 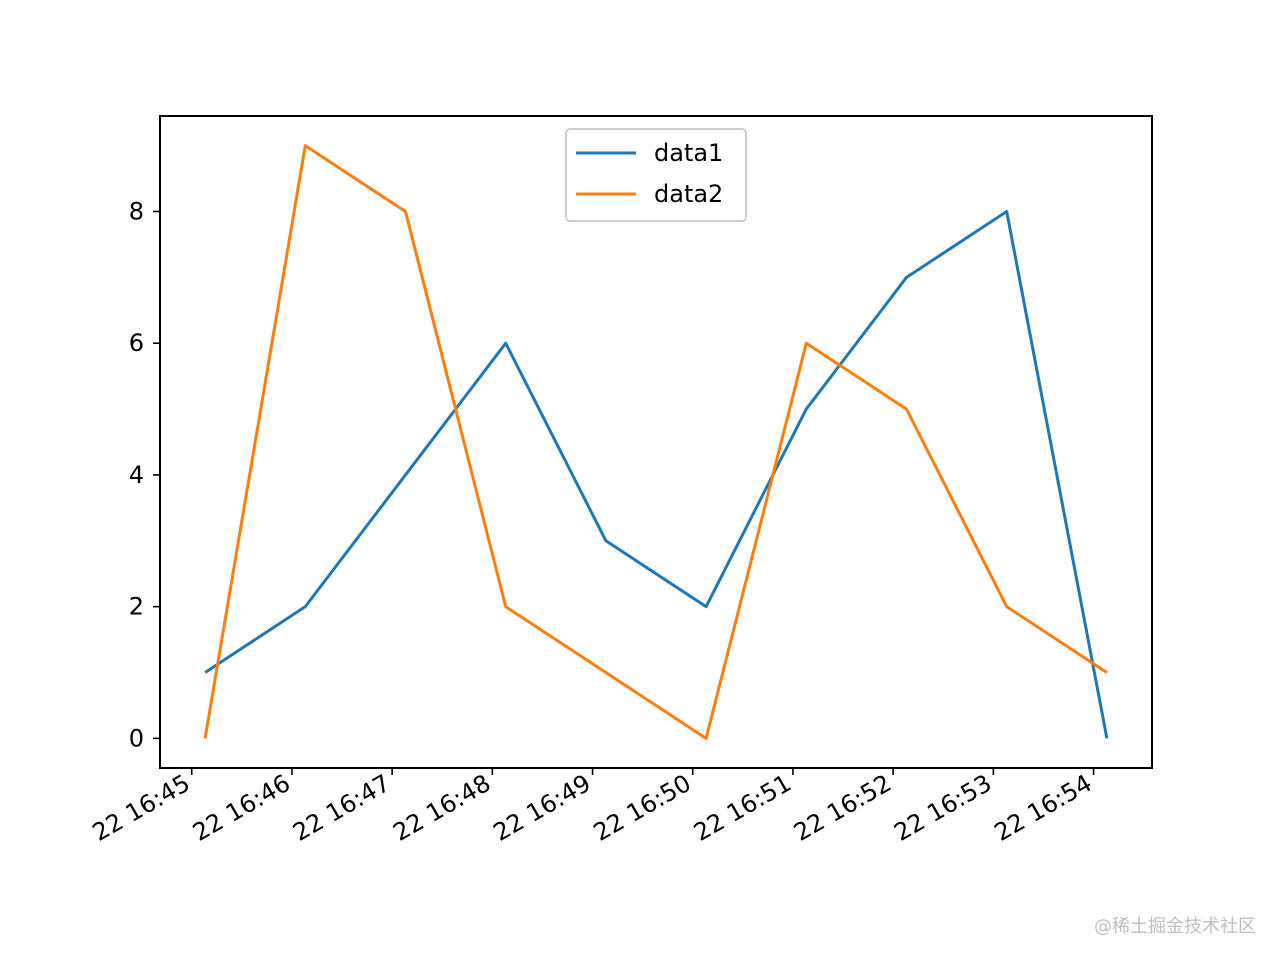 What do you see at coordinates (141, 808) in the screenshot?
I see `x-tick-label: 22 16:45` at bounding box center [141, 808].